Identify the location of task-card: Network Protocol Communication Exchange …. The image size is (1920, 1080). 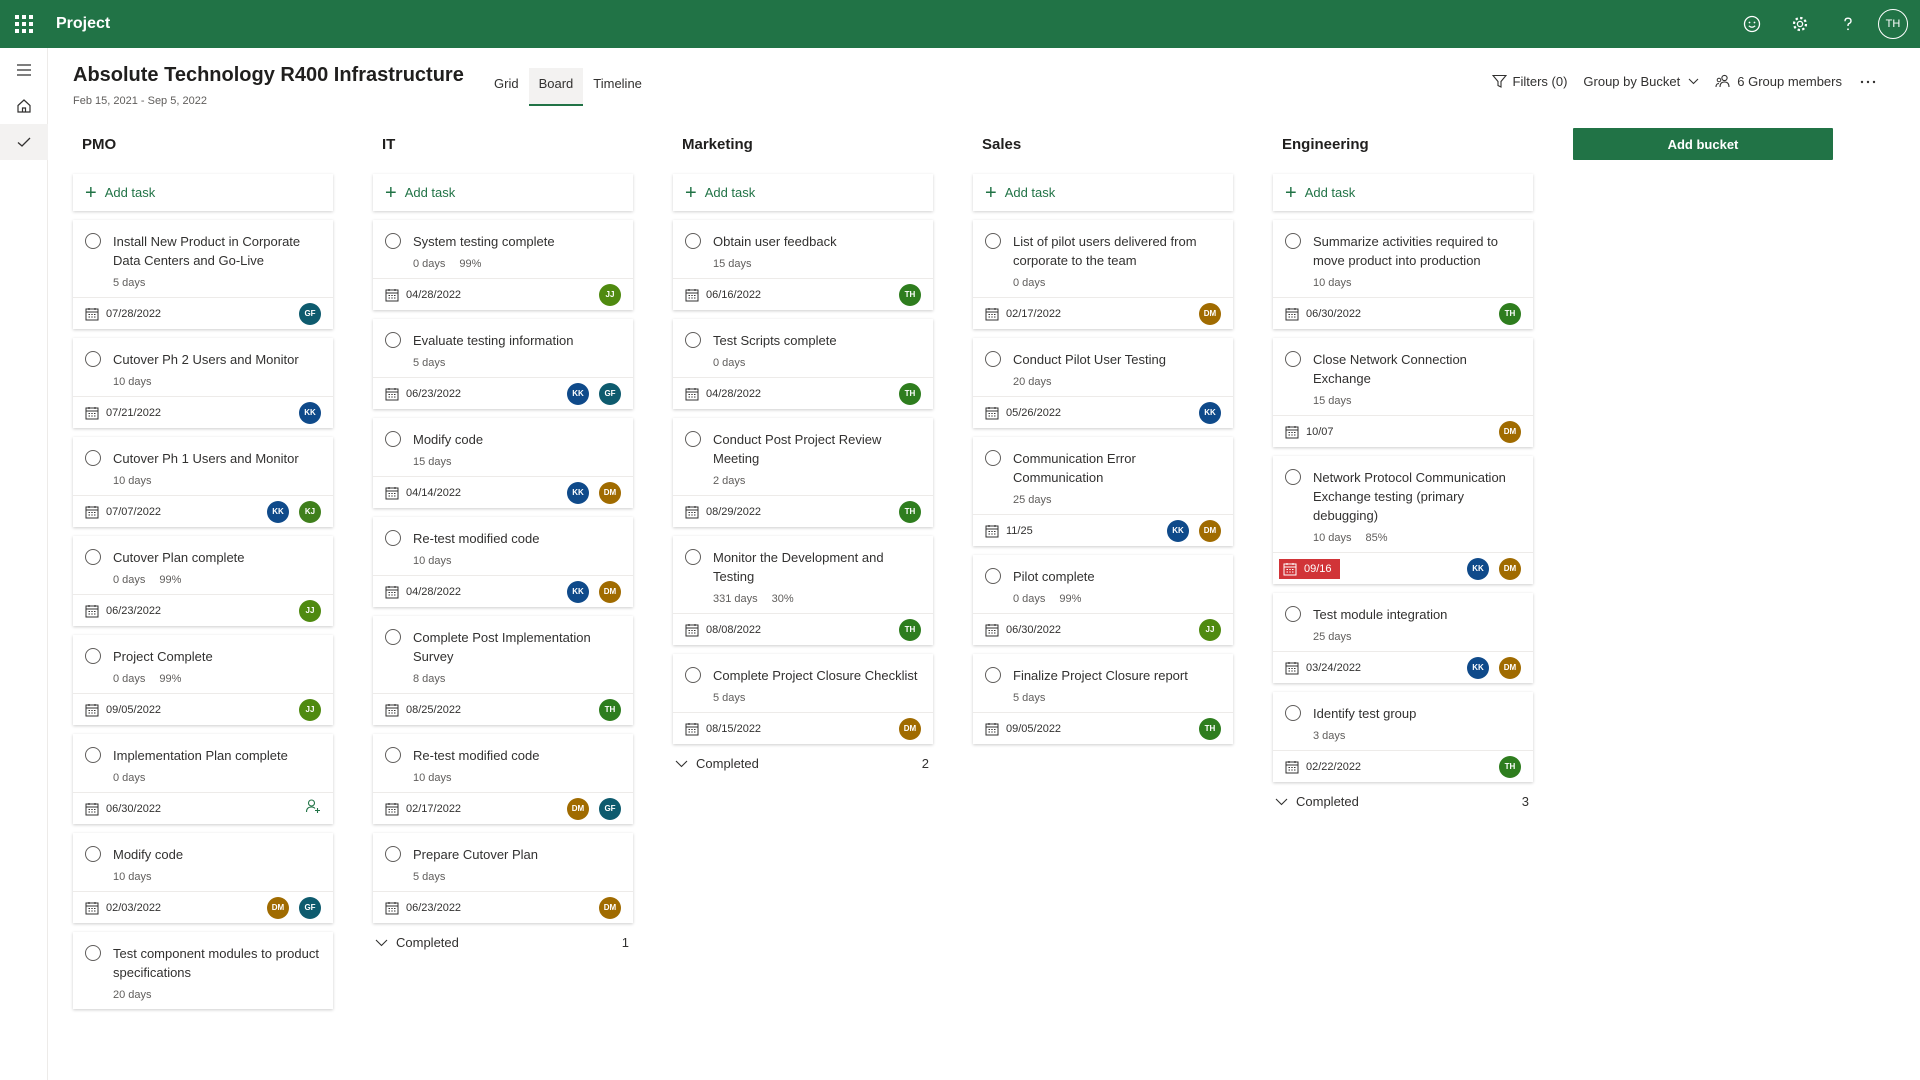
(1403, 520).